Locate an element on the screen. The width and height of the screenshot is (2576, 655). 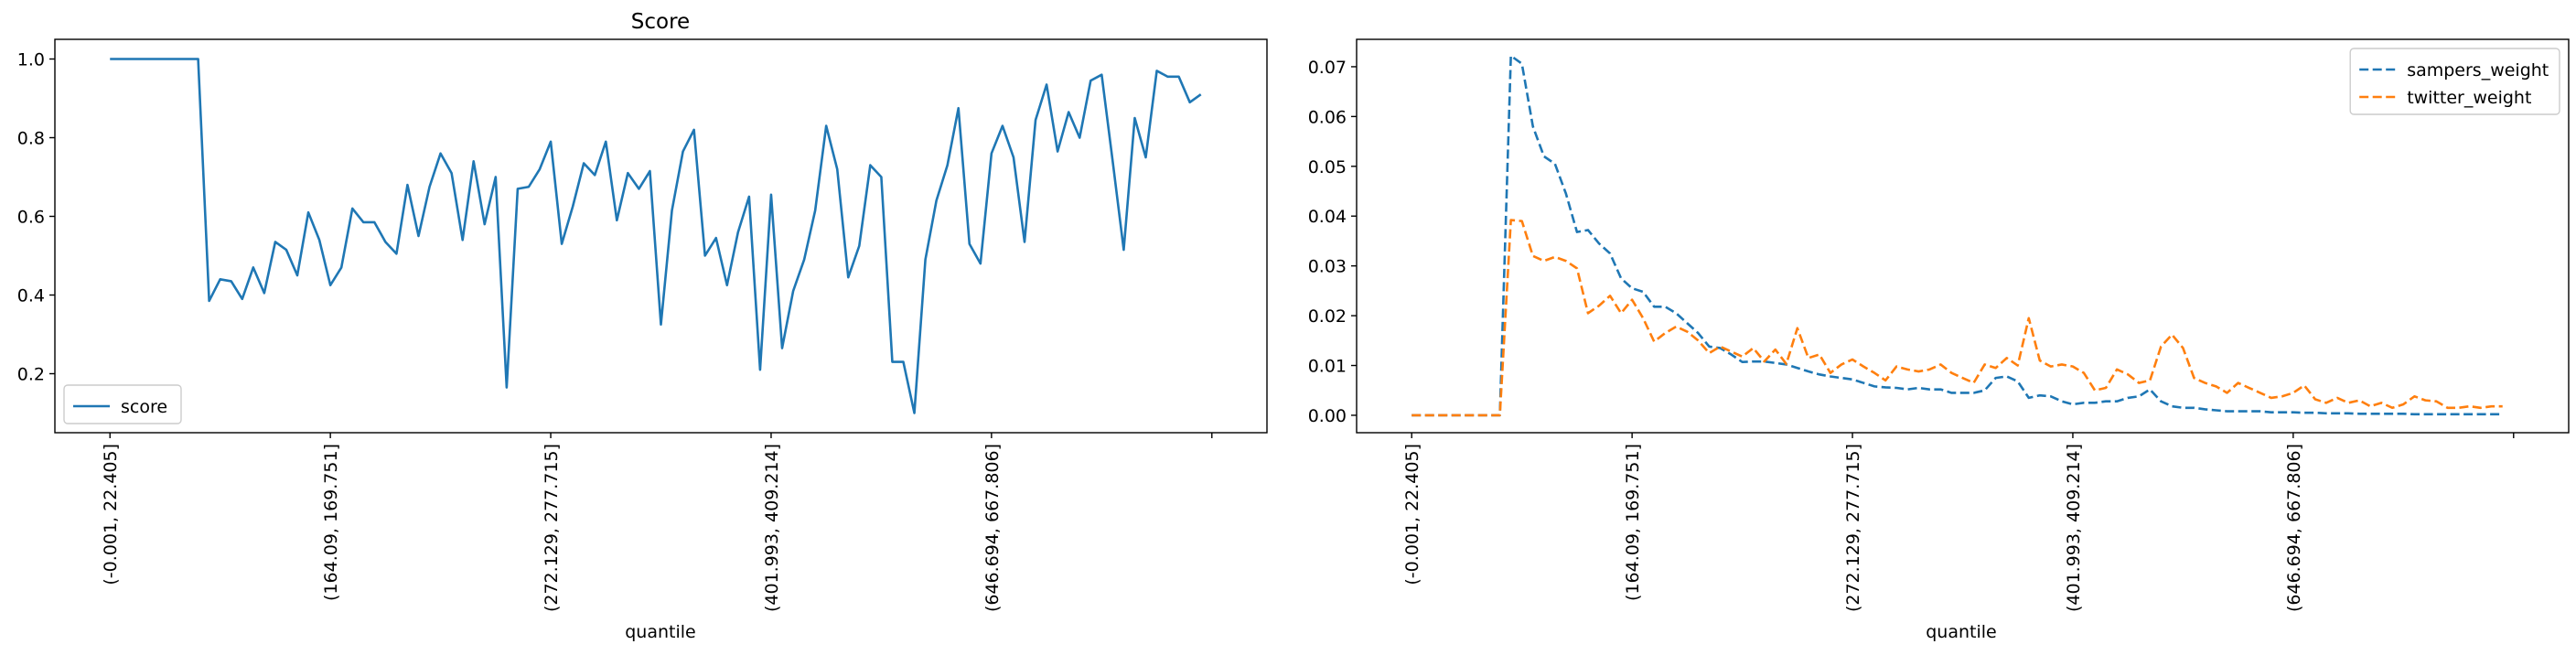
y-tick-label: 0.07 is located at coordinates (1328, 68).